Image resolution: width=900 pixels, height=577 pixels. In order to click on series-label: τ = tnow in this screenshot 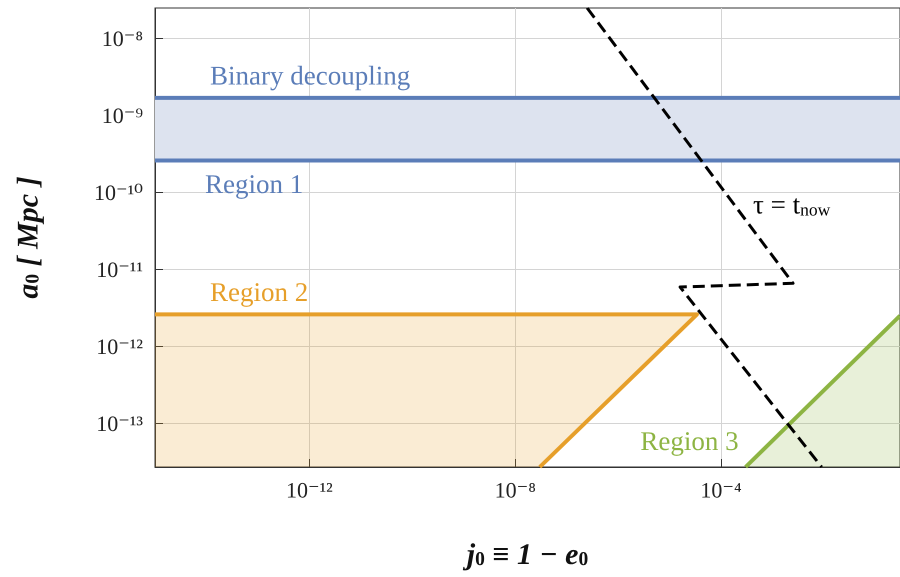, I will do `click(792, 205)`.